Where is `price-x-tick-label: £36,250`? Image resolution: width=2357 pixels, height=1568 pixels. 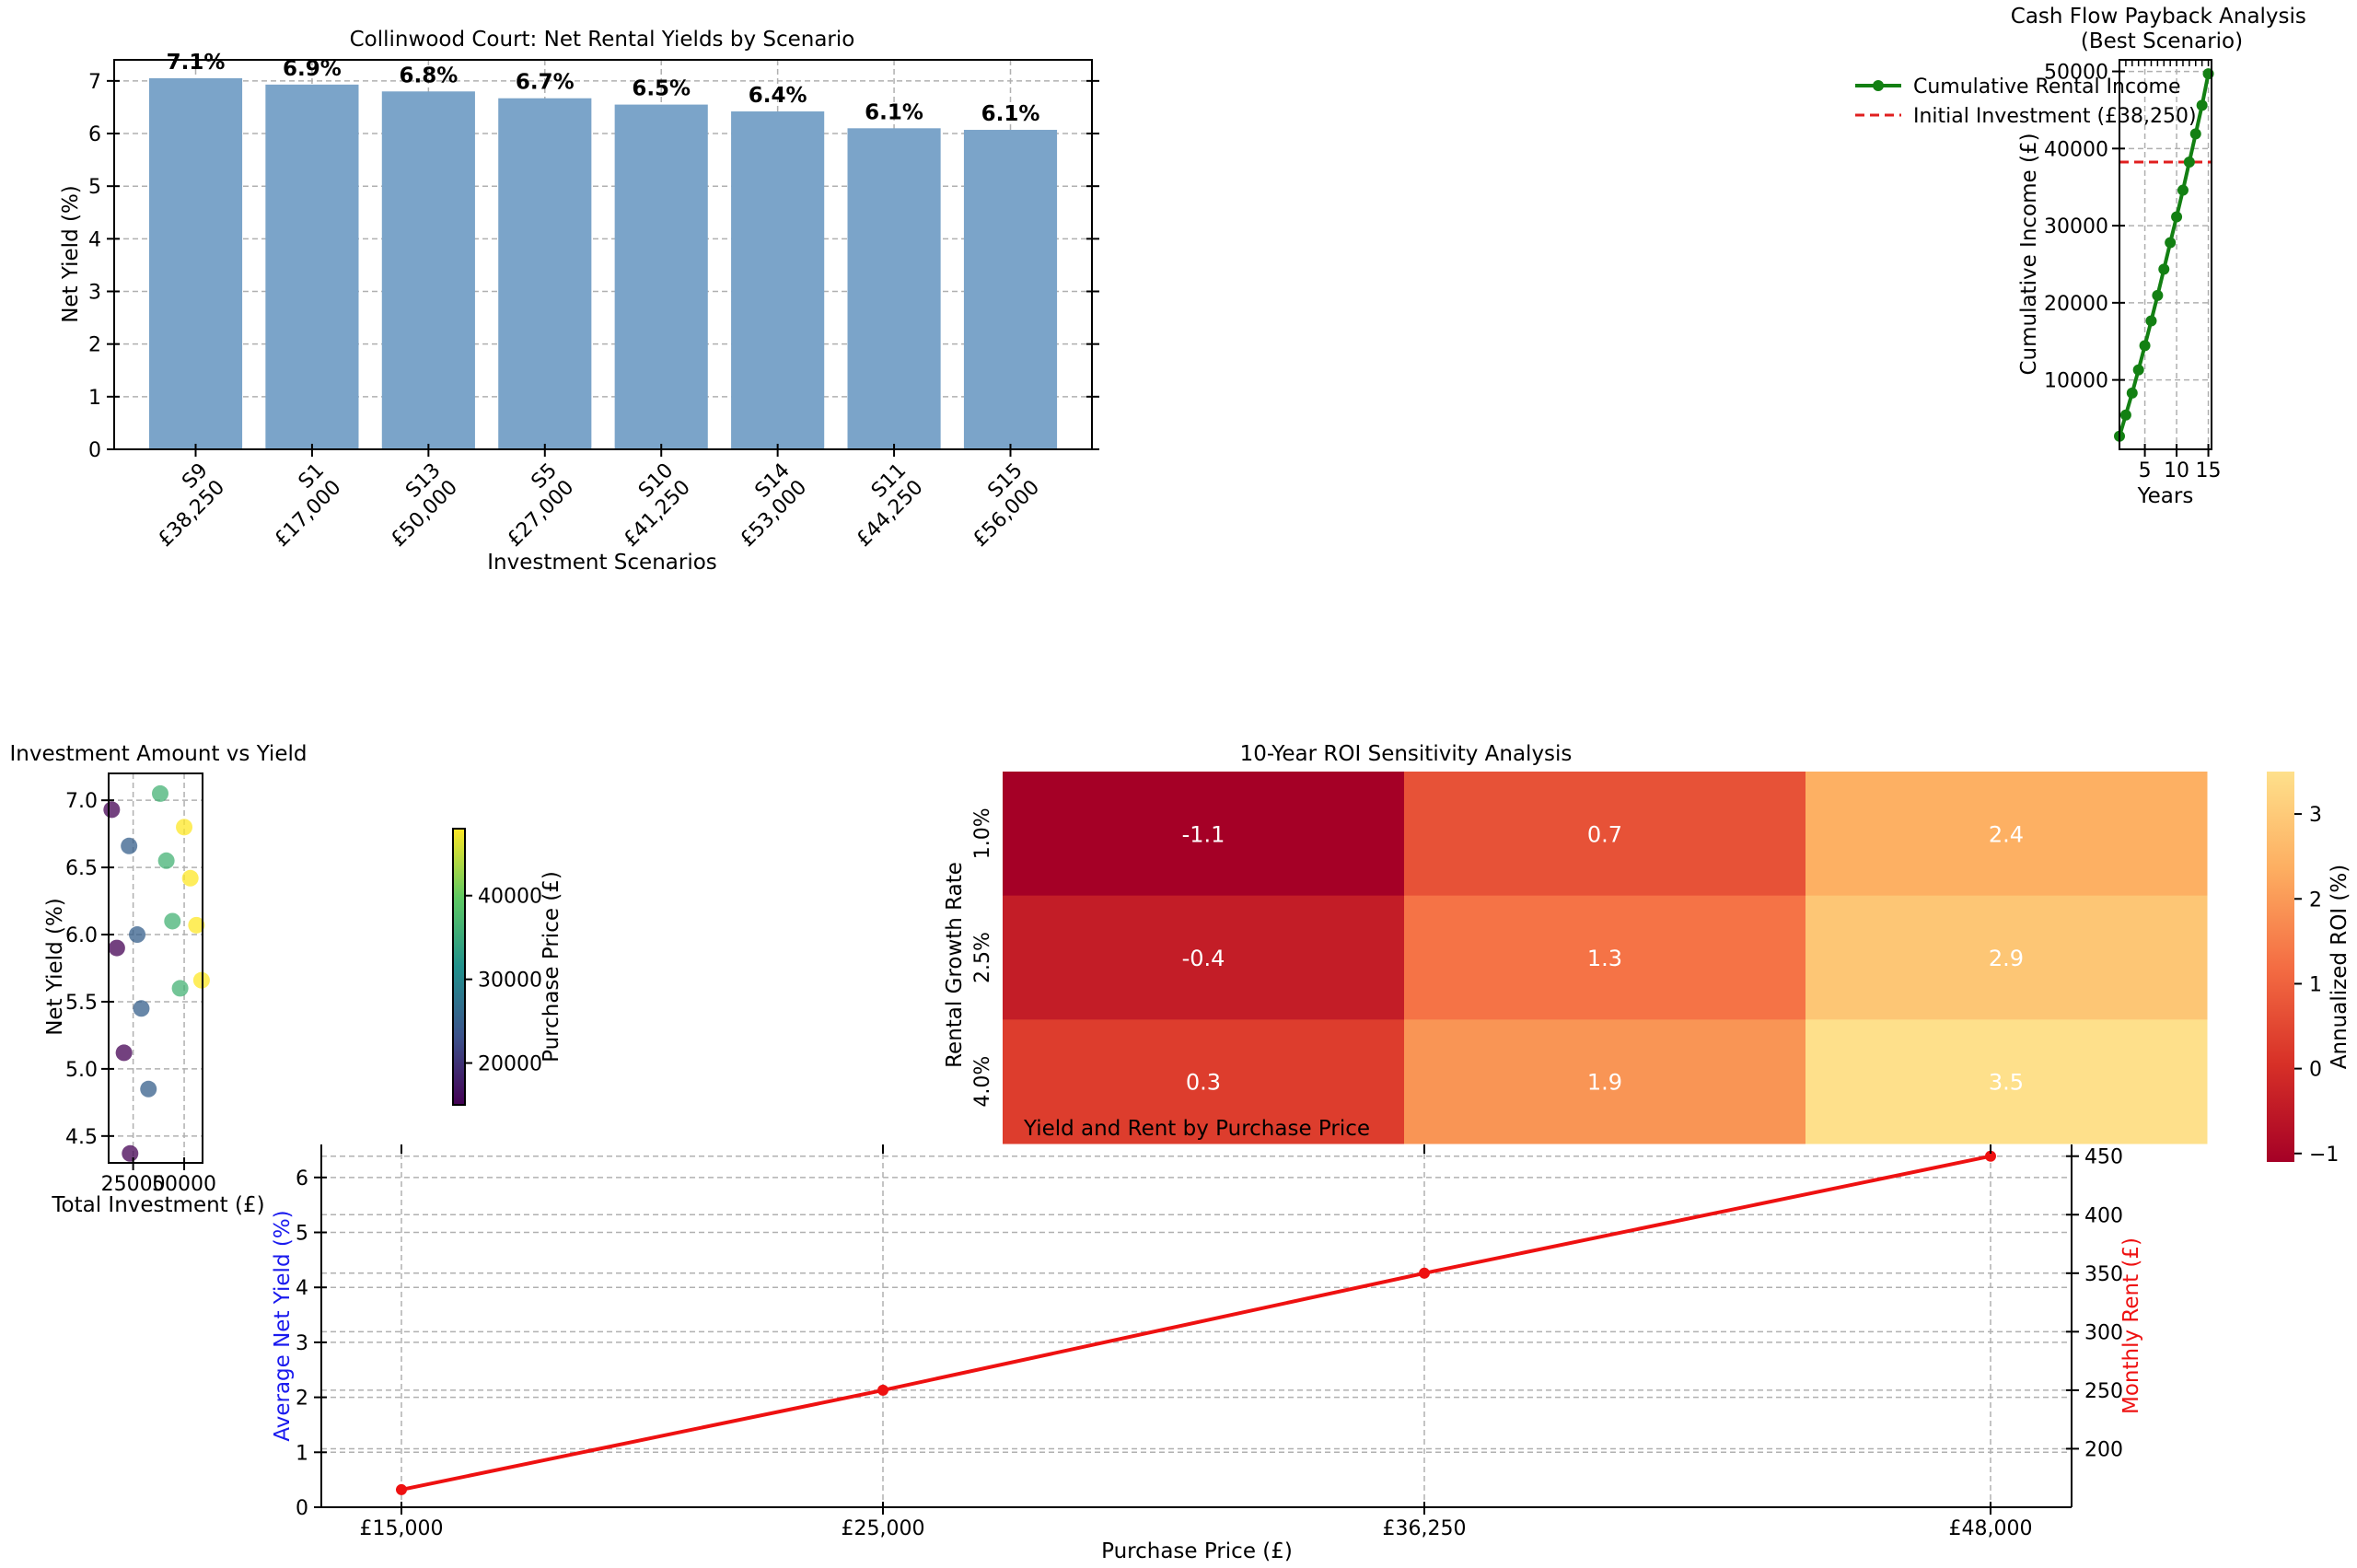
price-x-tick-label: £36,250 is located at coordinates (1425, 1528).